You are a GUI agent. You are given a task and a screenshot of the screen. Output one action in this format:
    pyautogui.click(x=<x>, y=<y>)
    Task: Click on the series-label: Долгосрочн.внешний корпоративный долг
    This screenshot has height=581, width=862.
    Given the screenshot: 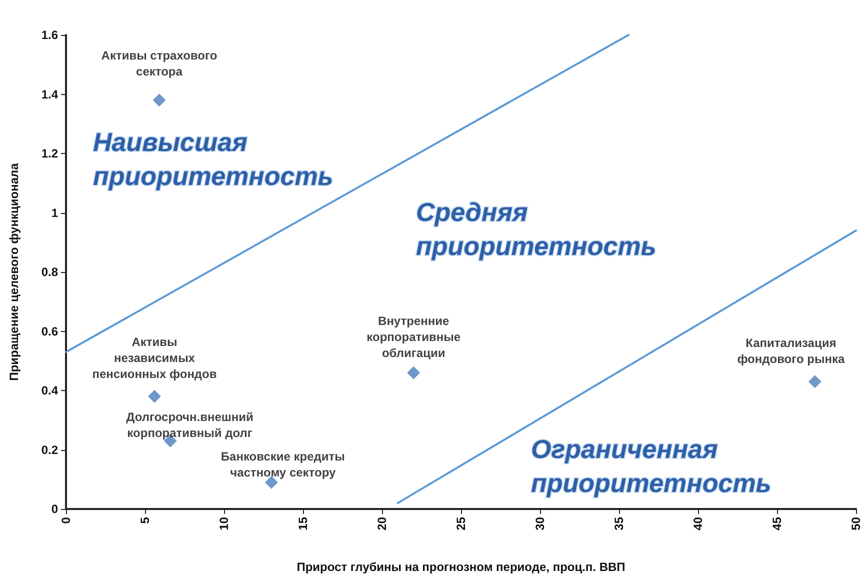 What is the action you would take?
    pyautogui.click(x=190, y=425)
    